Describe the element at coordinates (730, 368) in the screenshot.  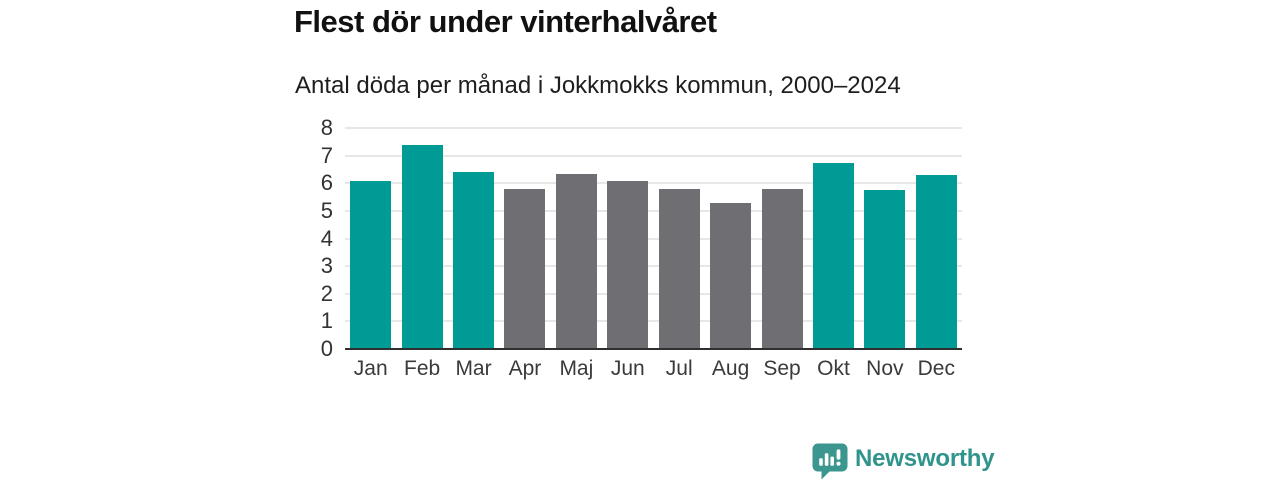
I see `x-tick-label-aug: Aug` at that location.